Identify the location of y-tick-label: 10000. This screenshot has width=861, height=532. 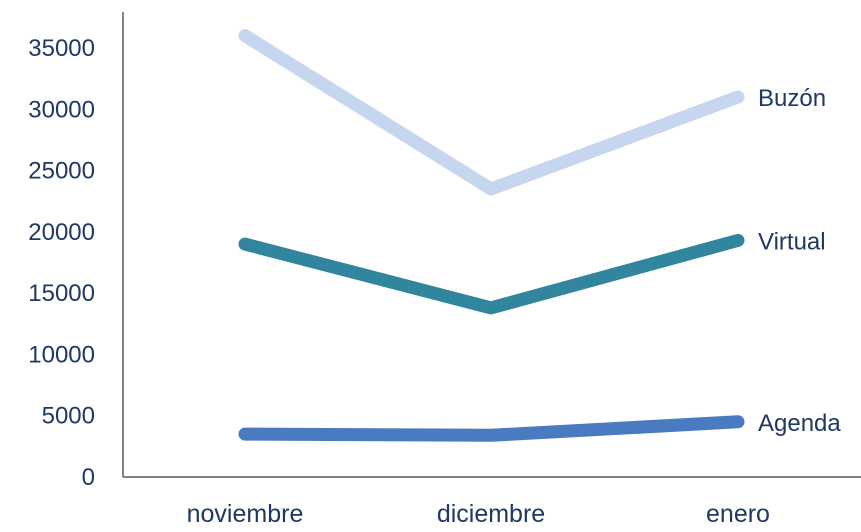
(61, 354).